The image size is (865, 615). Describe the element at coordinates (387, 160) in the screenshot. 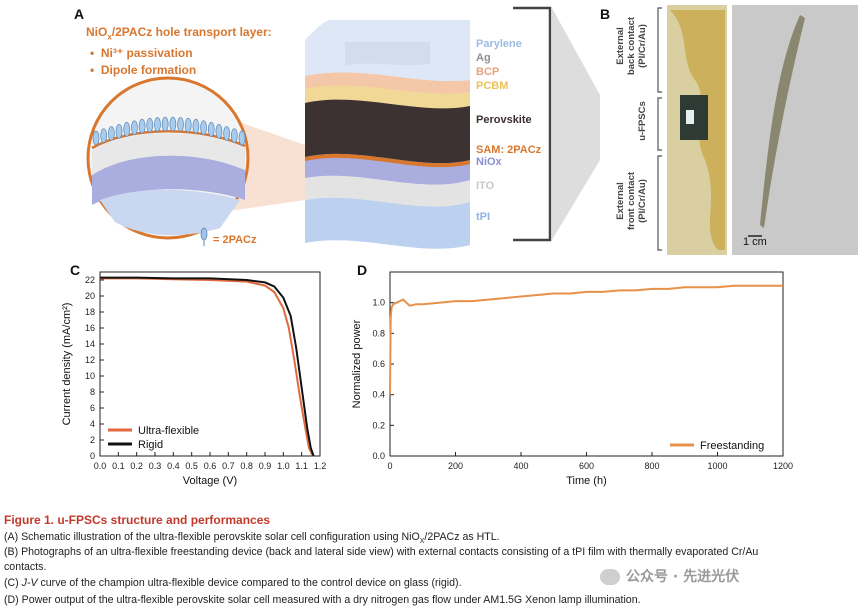

I see `layer-sam` at that location.